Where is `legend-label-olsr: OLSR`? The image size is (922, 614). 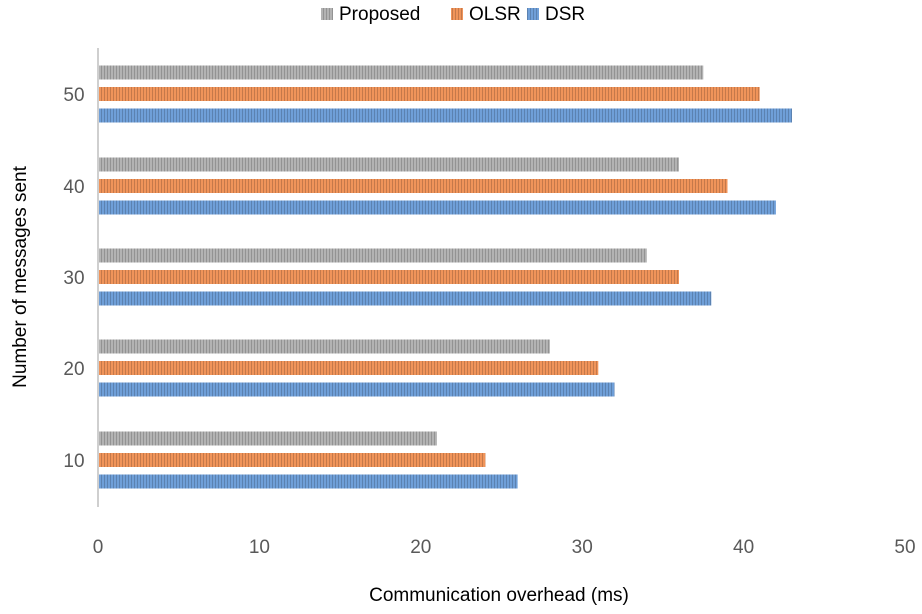 legend-label-olsr: OLSR is located at coordinates (495, 14).